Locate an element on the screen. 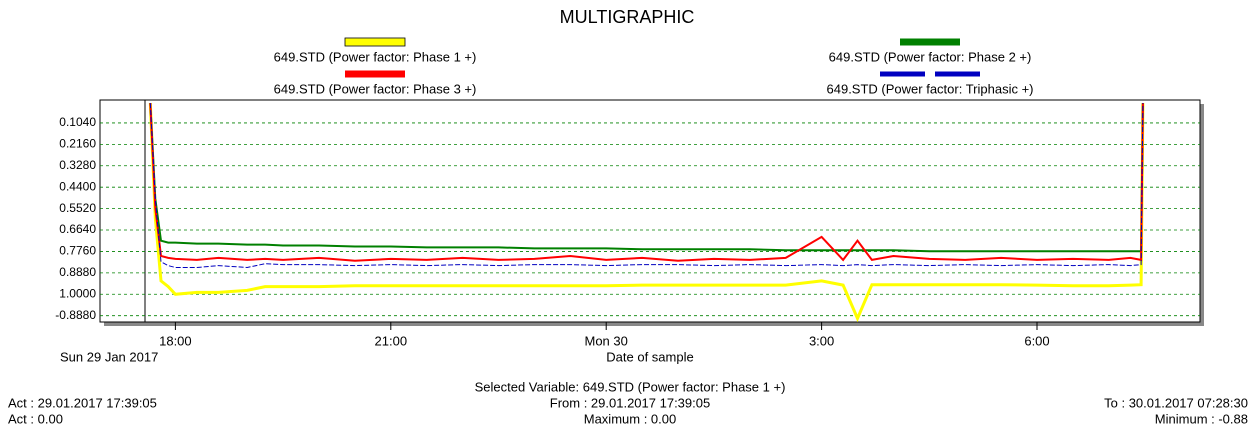 The width and height of the screenshot is (1255, 433). y-tick-label: 0.4400 is located at coordinates (77, 186).